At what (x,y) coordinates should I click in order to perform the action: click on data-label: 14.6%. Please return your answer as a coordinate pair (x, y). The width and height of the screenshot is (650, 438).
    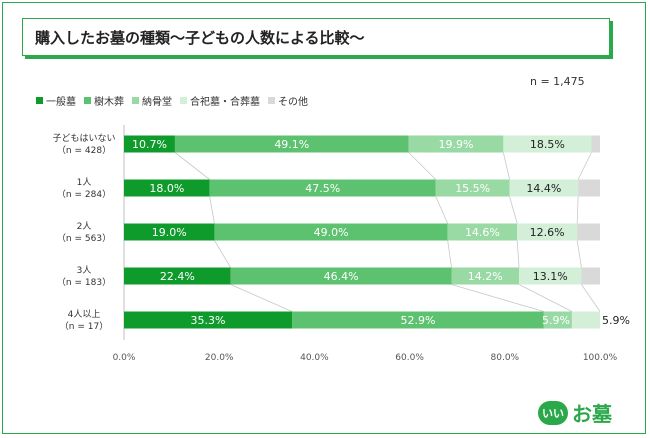
    Looking at the image, I should click on (482, 232).